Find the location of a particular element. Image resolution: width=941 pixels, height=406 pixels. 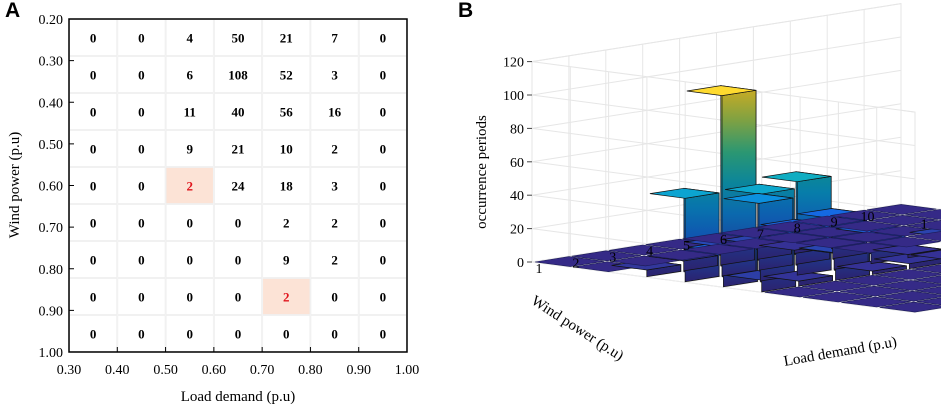

x-tick-label: 0.90 is located at coordinates (358, 370).